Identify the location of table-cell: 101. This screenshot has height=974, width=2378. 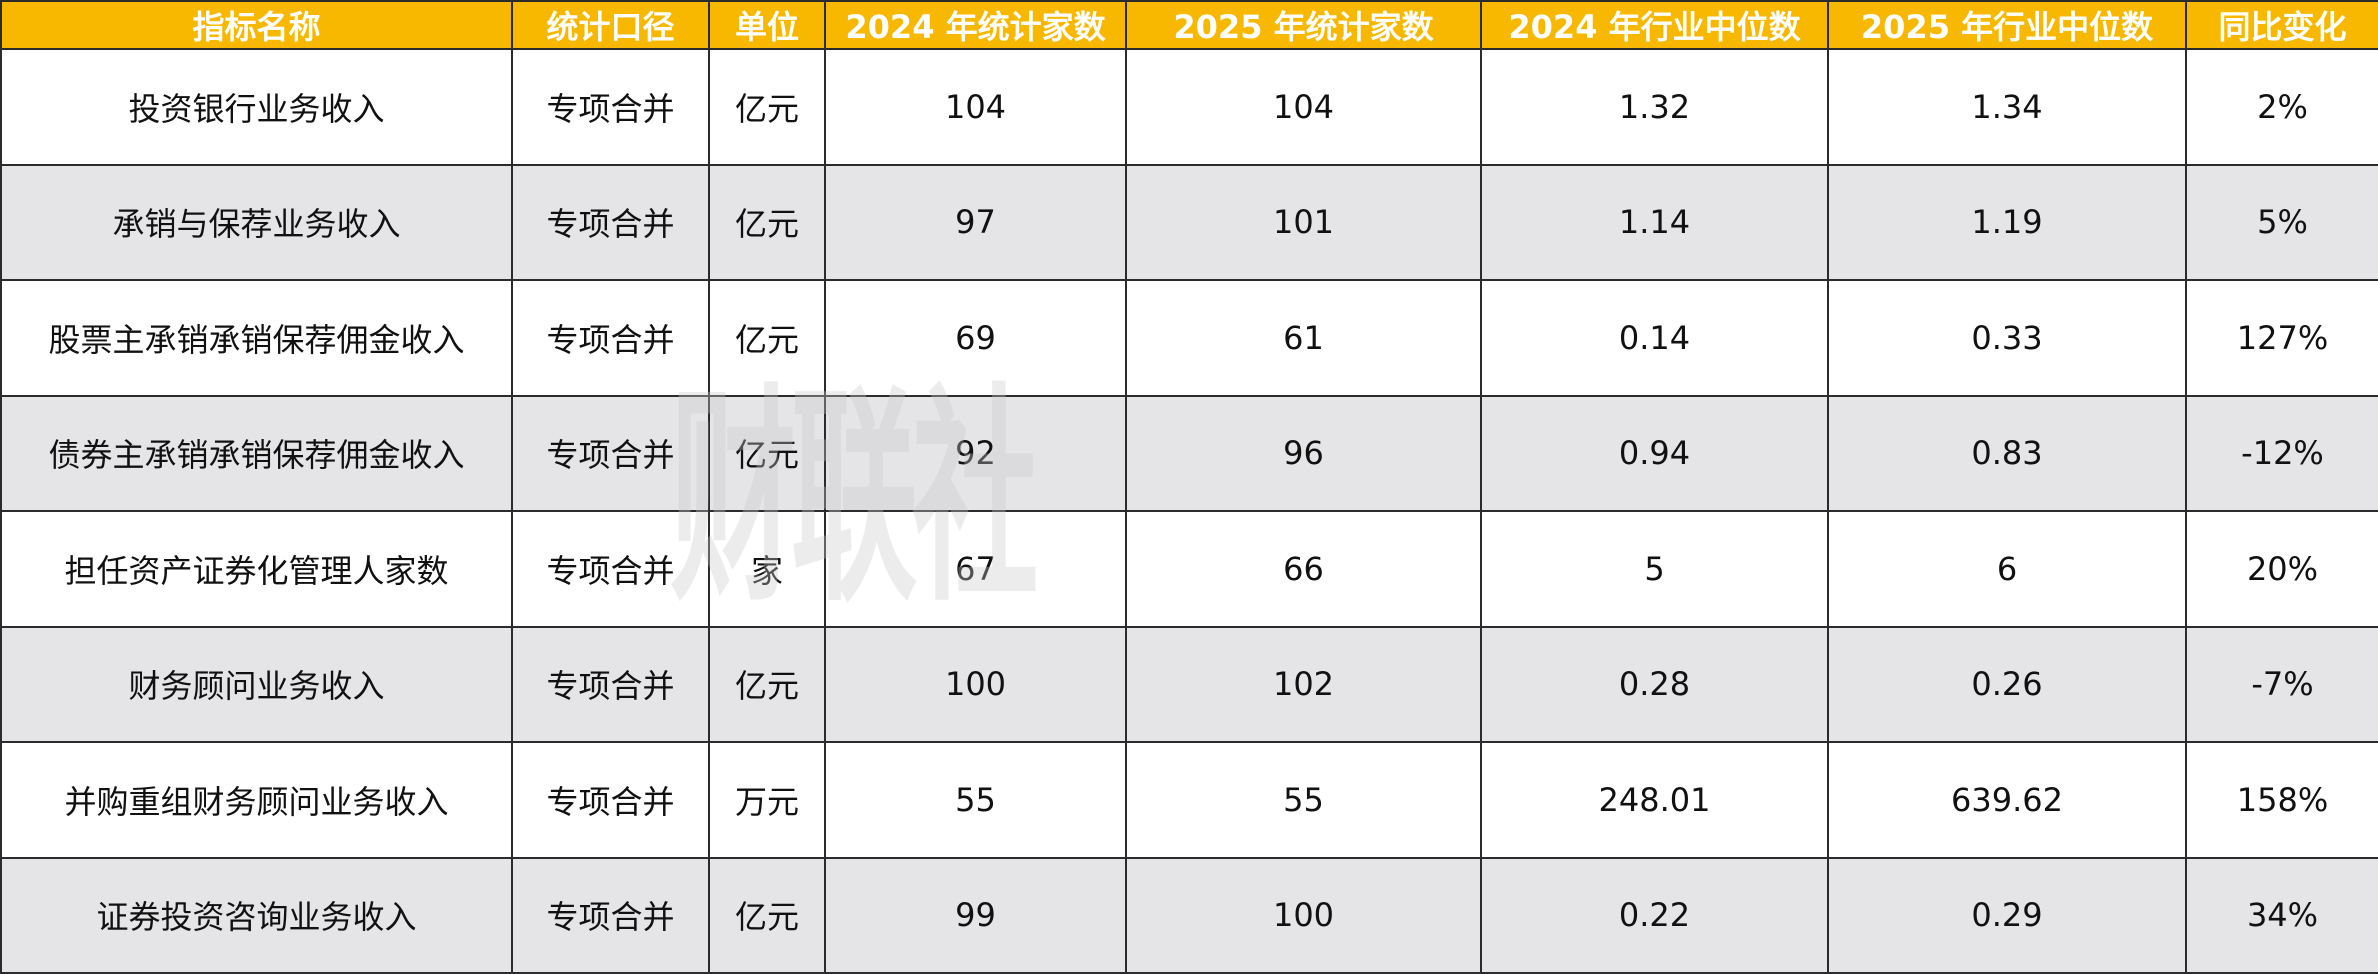
(1303, 222).